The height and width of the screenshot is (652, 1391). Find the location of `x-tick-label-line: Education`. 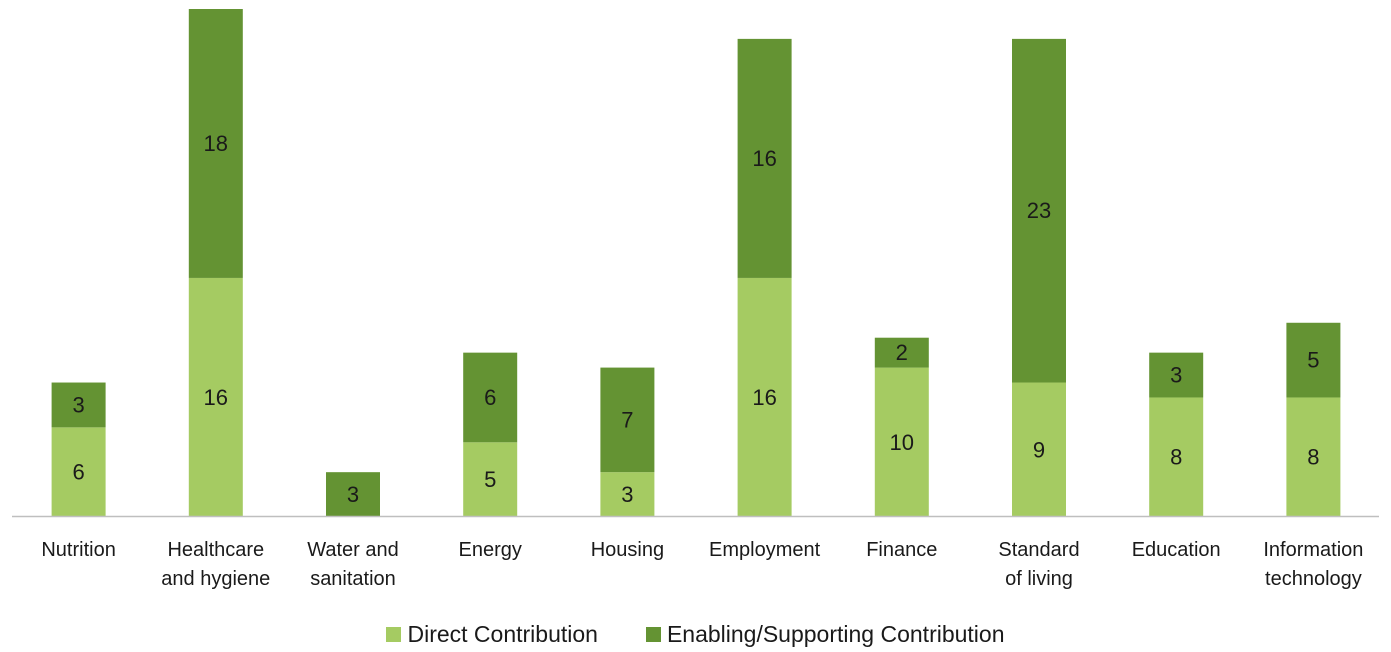

x-tick-label-line: Education is located at coordinates (1176, 550).